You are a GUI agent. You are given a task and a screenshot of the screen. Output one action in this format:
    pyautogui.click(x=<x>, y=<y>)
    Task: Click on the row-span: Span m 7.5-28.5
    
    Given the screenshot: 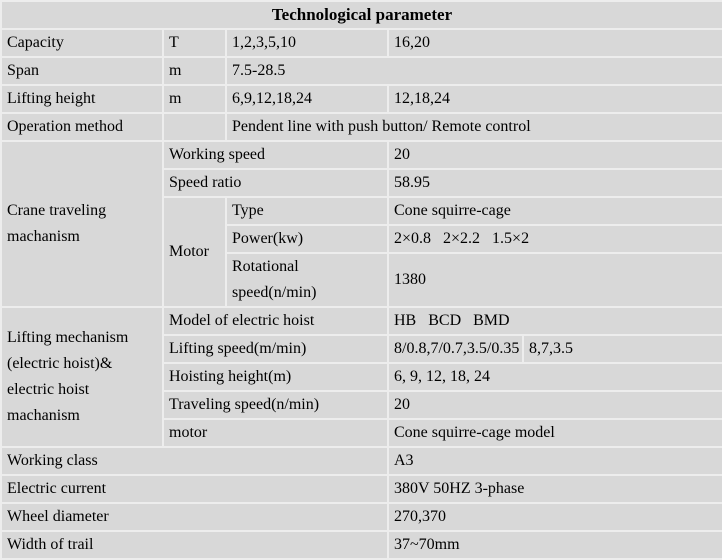 What is the action you would take?
    pyautogui.click(x=361, y=71)
    